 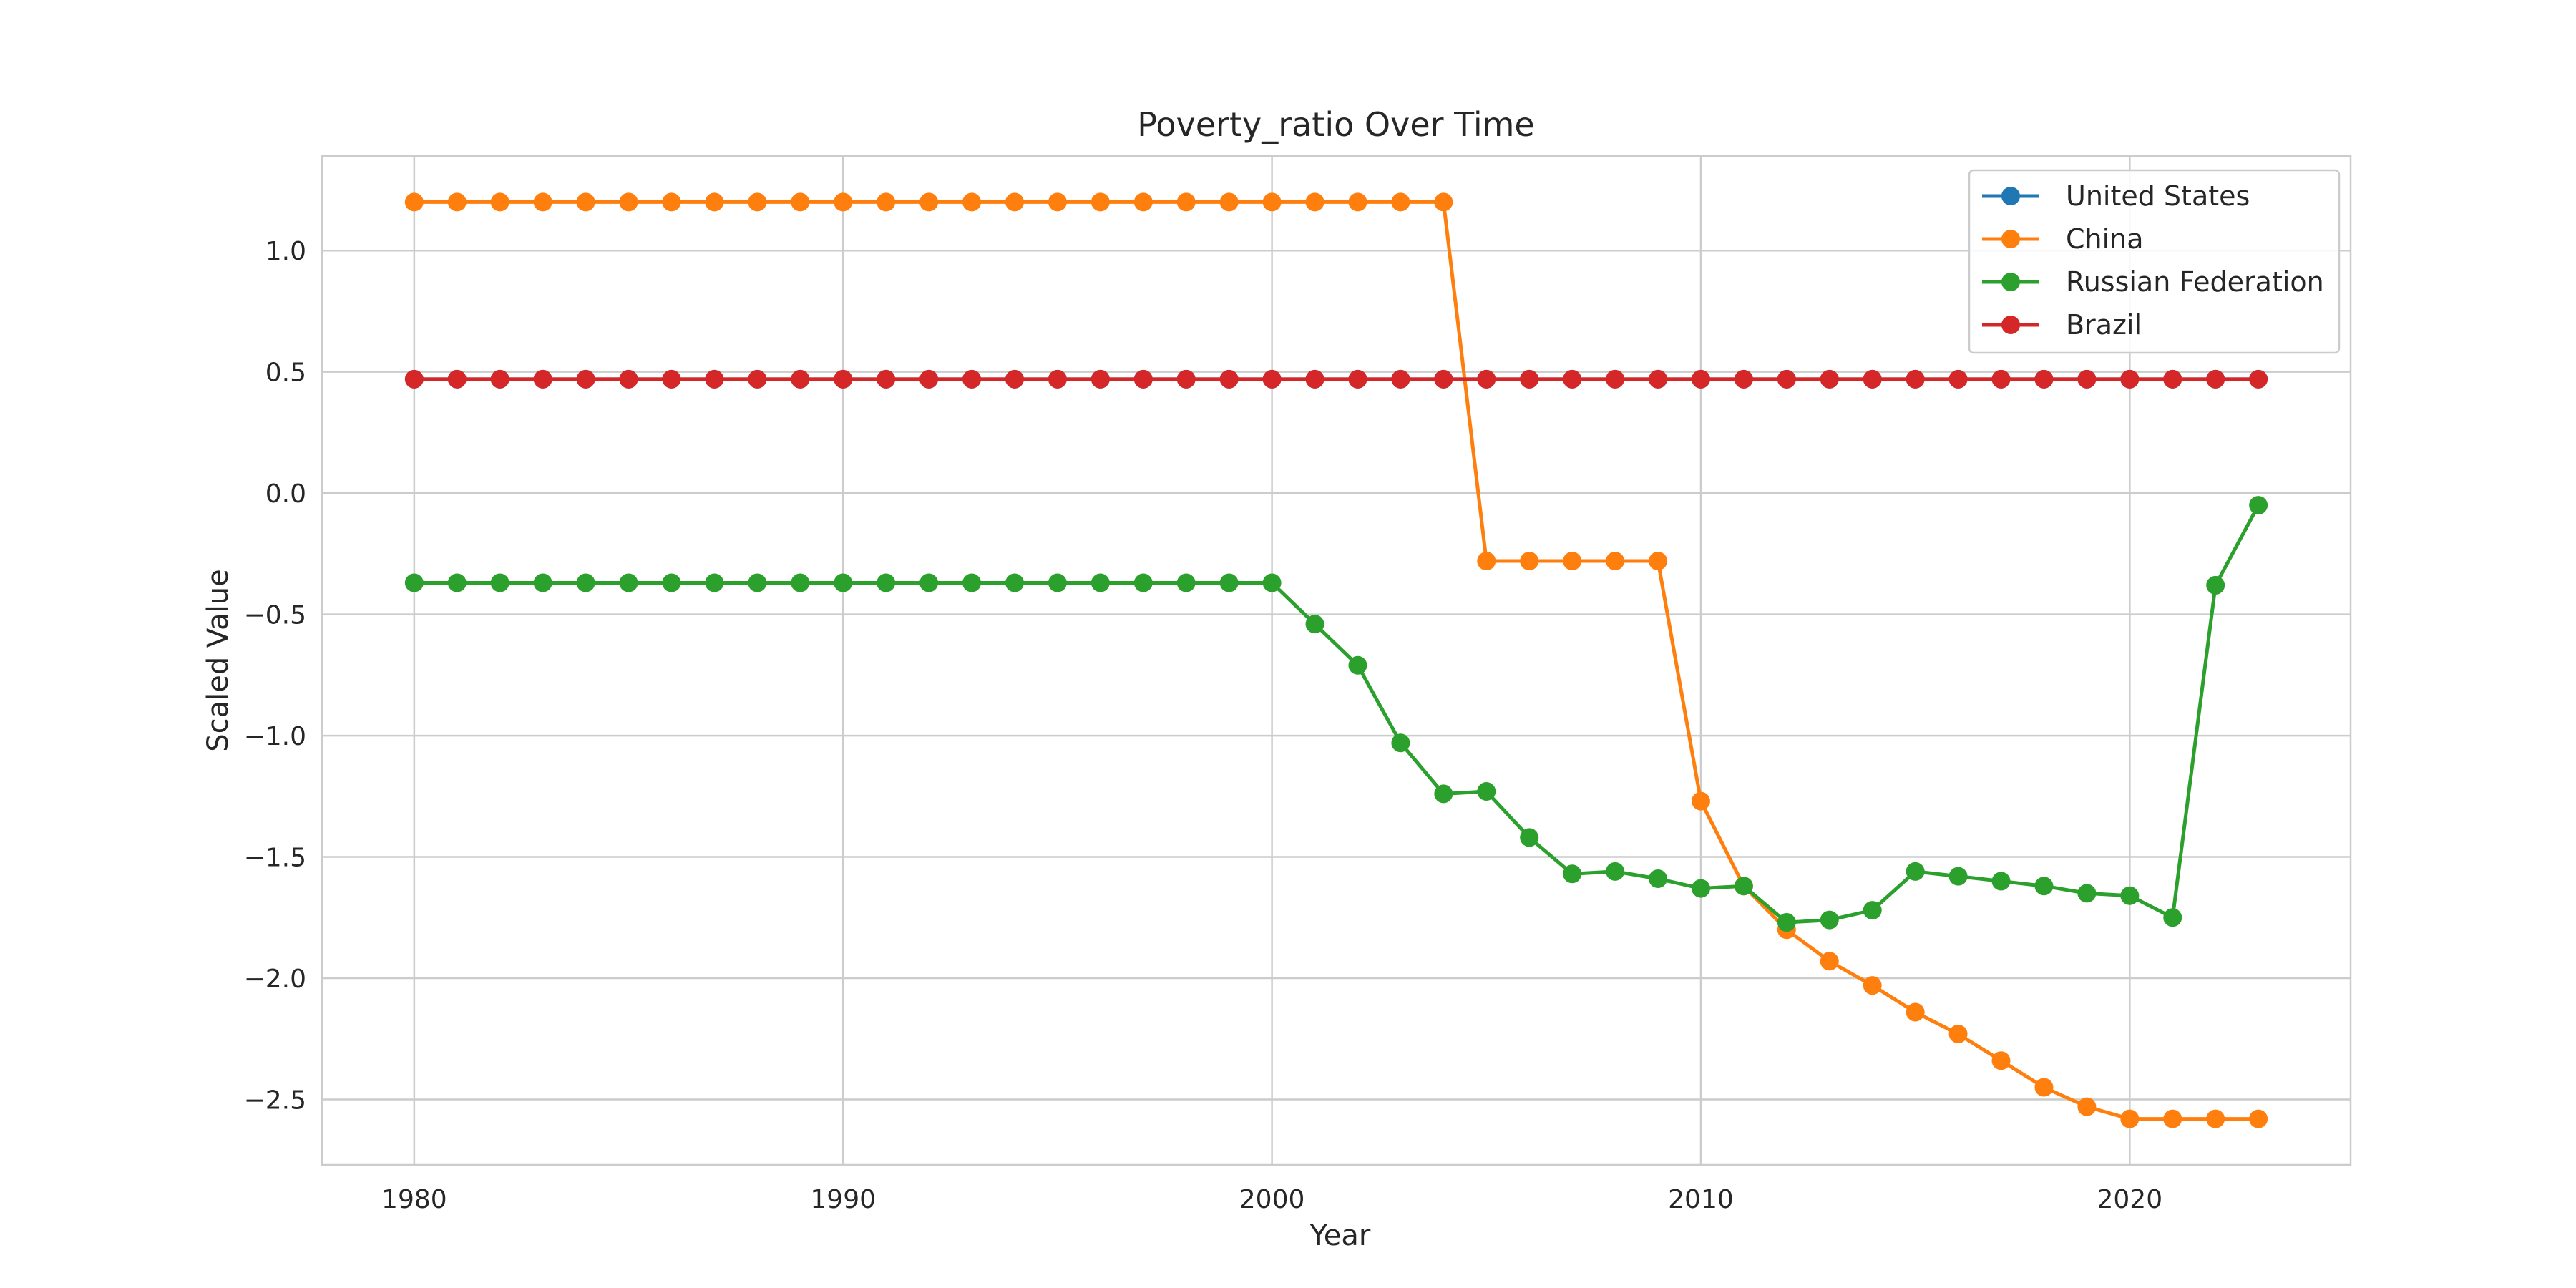 I want to click on y-tick-label: −2.0, so click(x=275, y=979).